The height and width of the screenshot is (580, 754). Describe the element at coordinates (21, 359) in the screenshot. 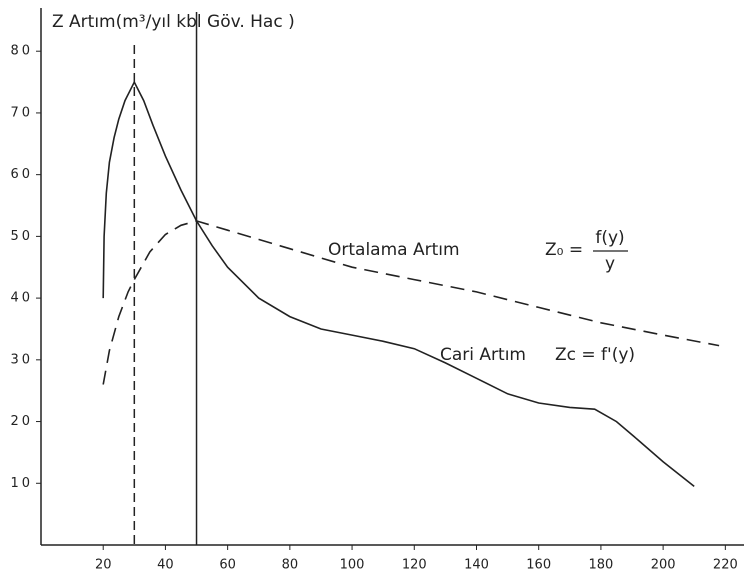

I see `y-tick-label: 30` at that location.